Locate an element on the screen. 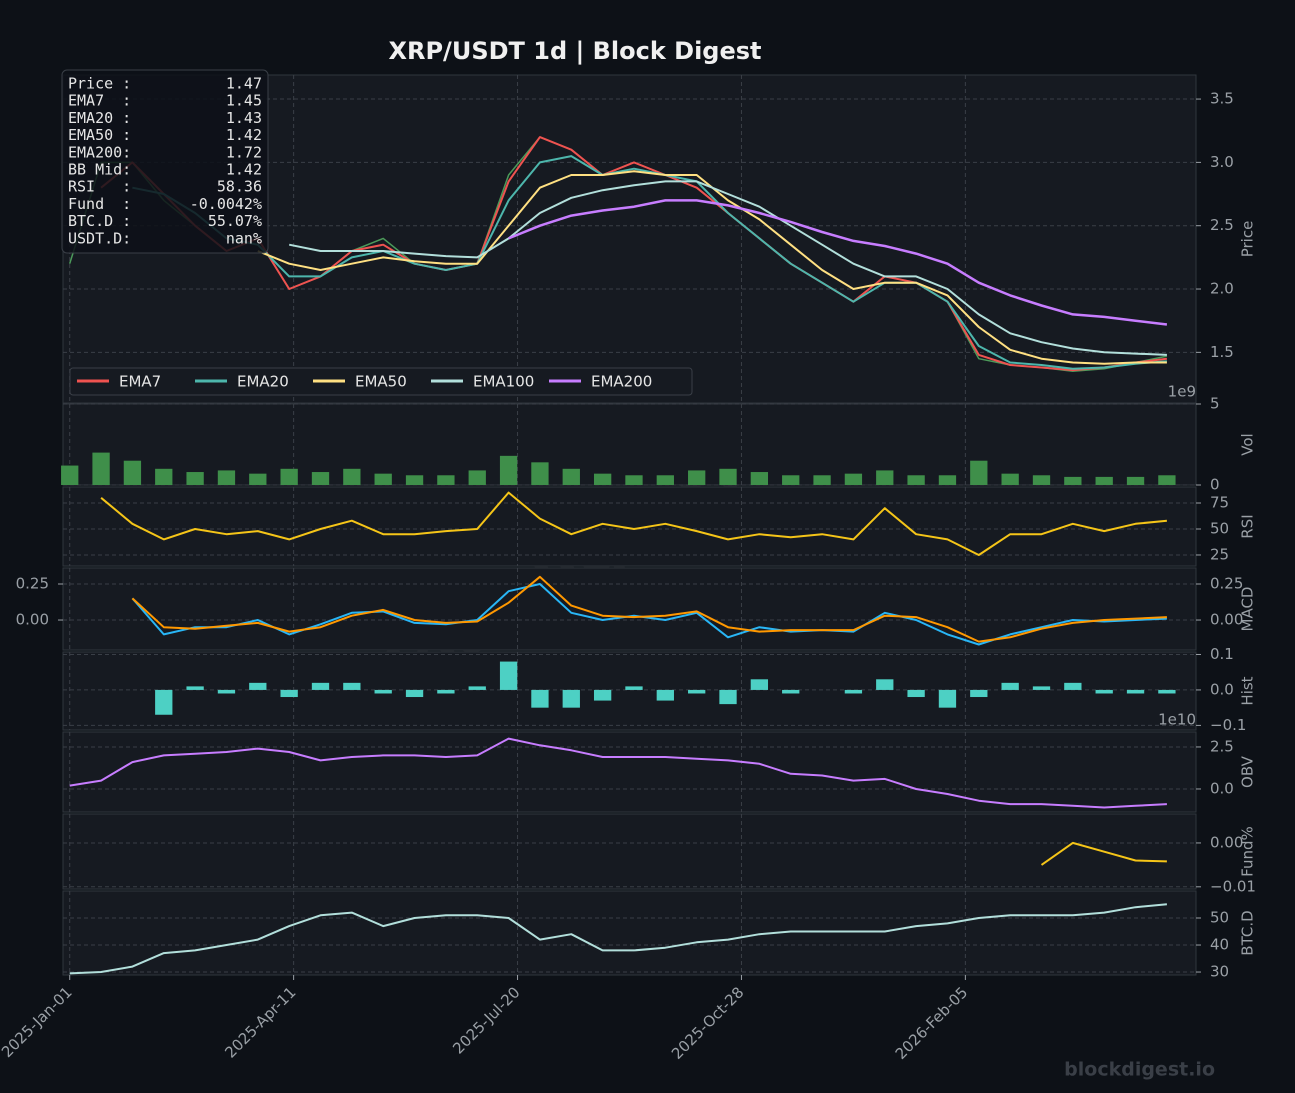 This screenshot has height=1093, width=1295. info-label: Fund : is located at coordinates (99, 204).